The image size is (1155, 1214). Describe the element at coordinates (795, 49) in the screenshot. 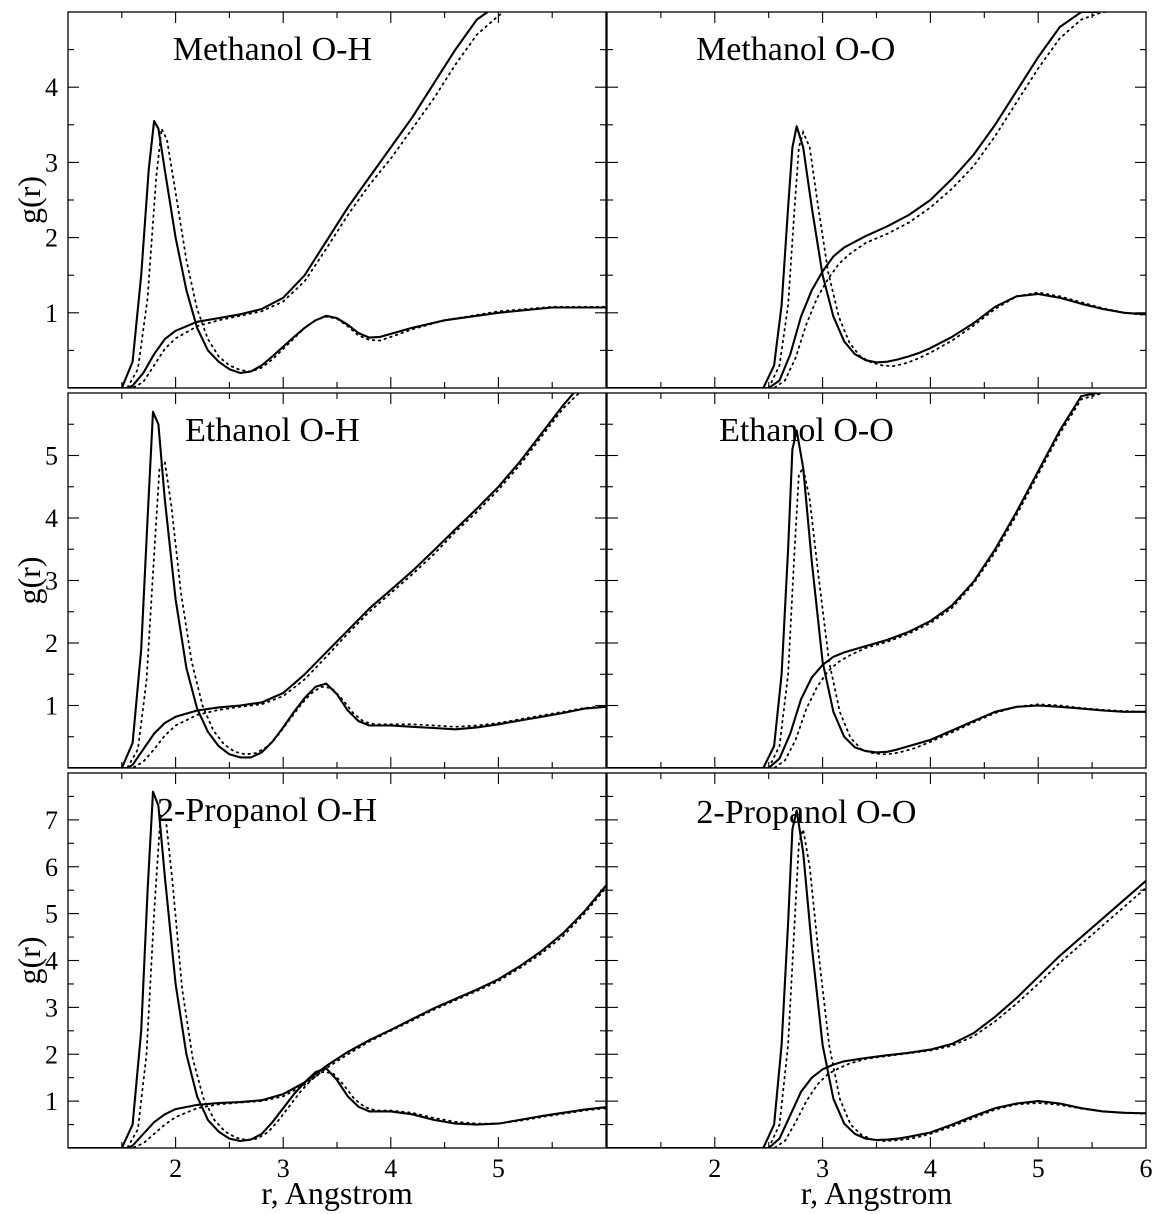

I see `panel-title: Methanol O-O` at that location.